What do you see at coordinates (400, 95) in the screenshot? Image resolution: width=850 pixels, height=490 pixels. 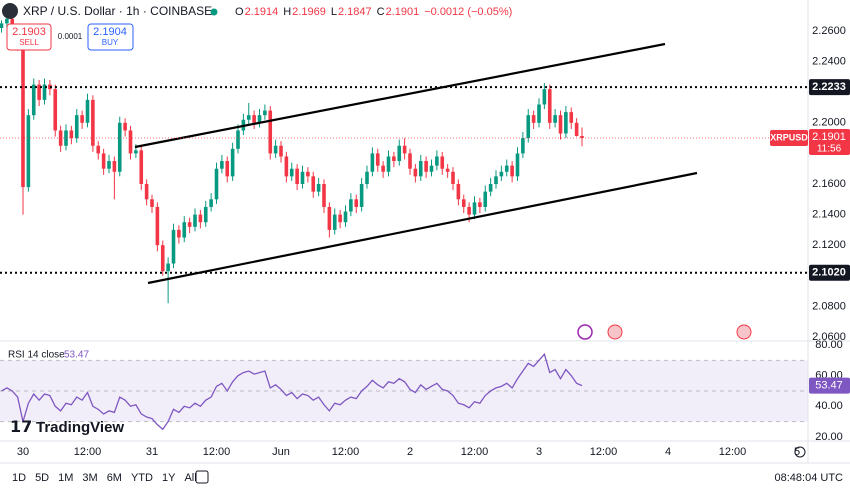 I see `trend-line` at bounding box center [400, 95].